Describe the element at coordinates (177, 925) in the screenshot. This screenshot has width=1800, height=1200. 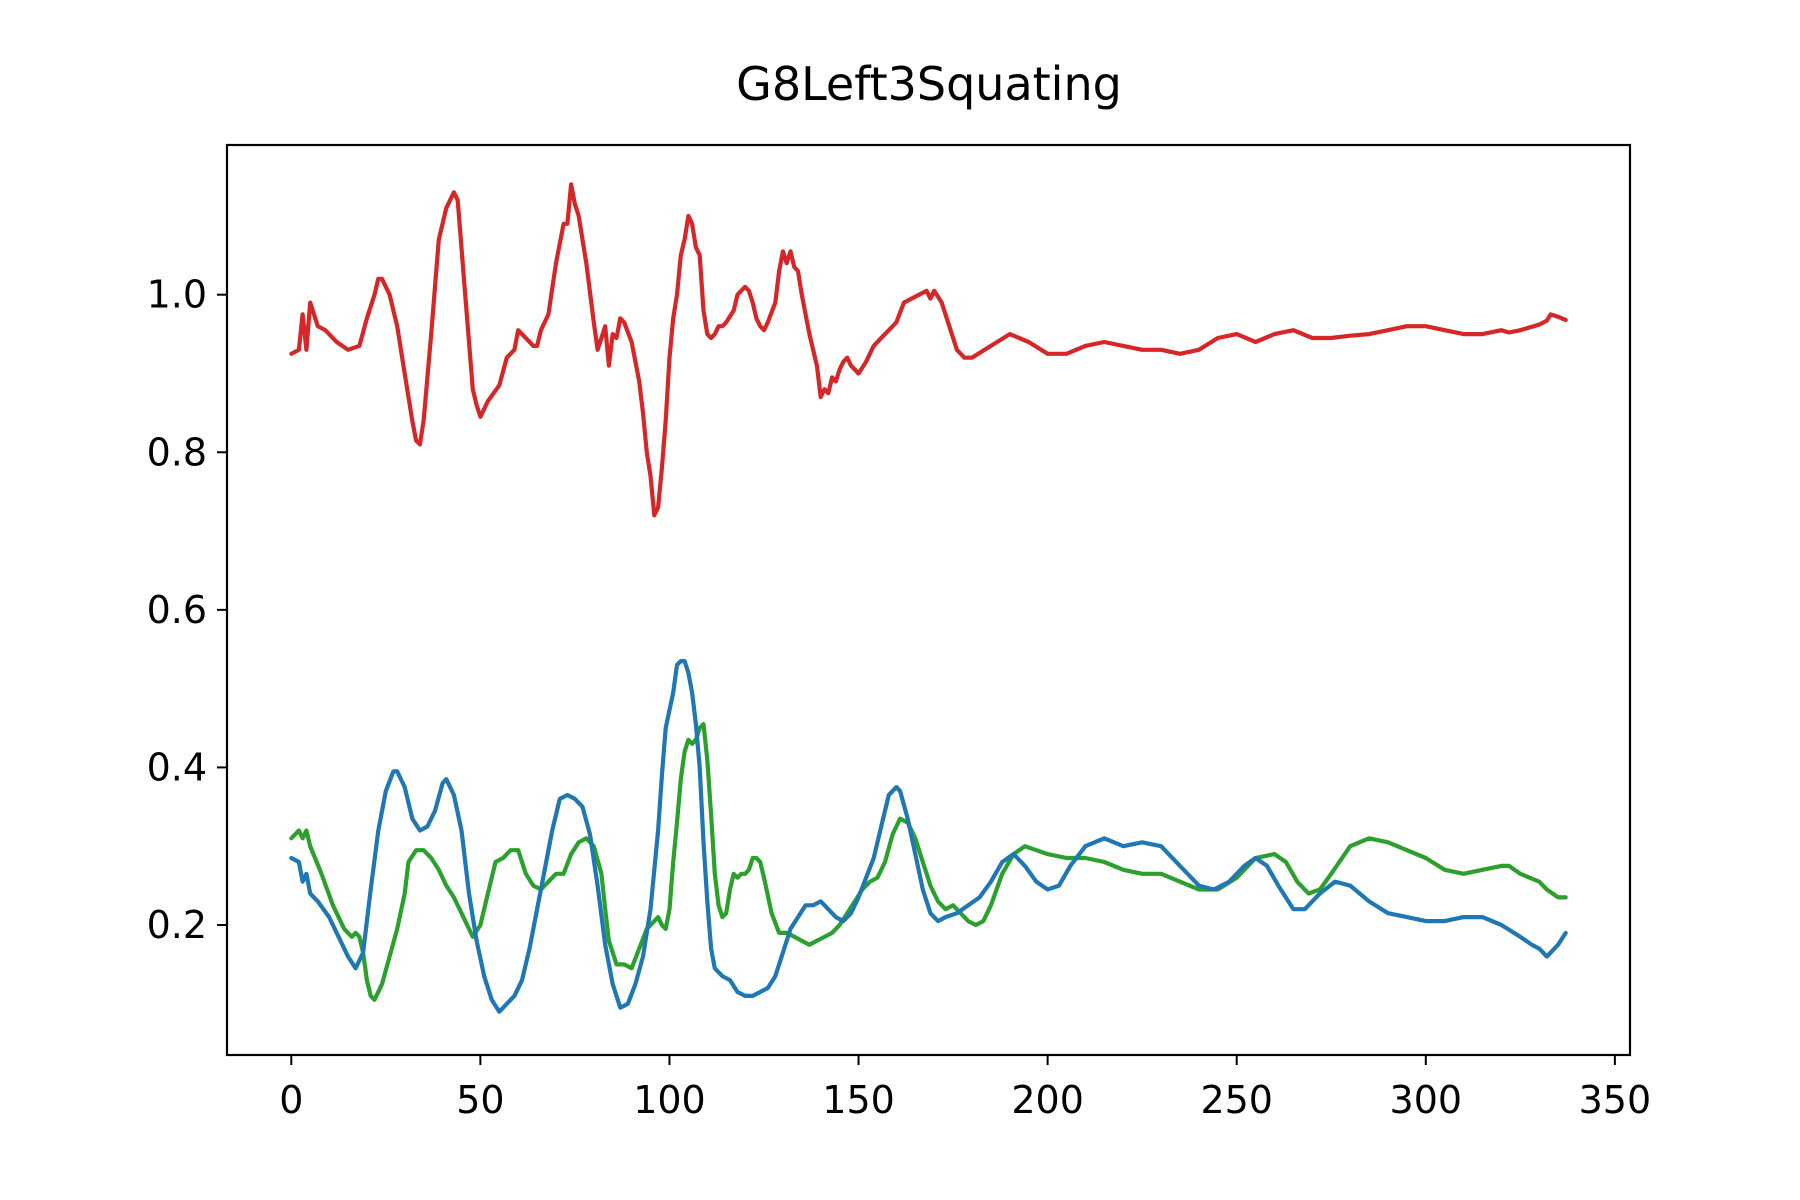
I see `y-tick-label: 0.2` at that location.